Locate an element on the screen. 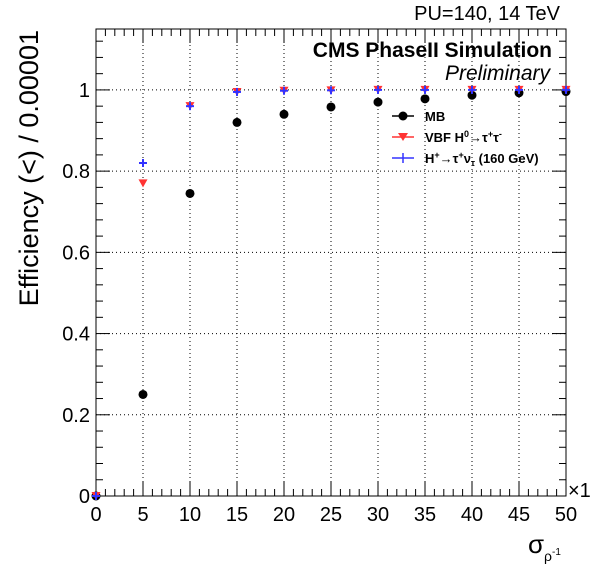 The width and height of the screenshot is (596, 572). legend-entry-hplus: H+→τ+ντ (160 GeV) is located at coordinates (465, 159).